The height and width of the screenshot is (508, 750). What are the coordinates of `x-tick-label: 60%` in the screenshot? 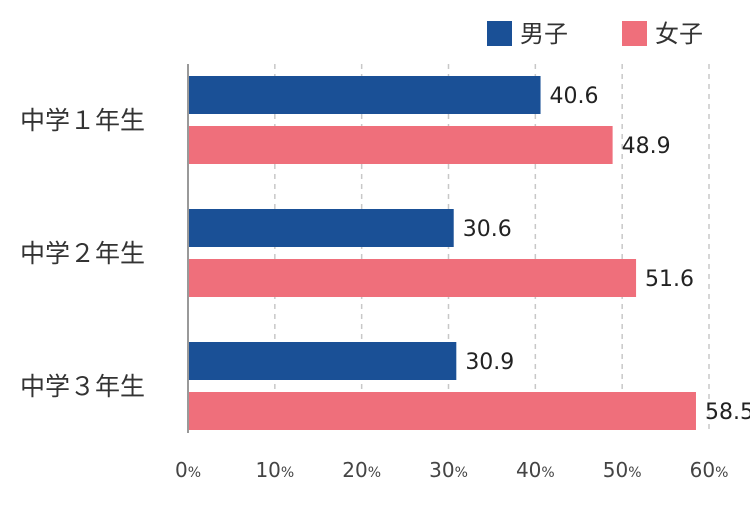 It's located at (709, 470).